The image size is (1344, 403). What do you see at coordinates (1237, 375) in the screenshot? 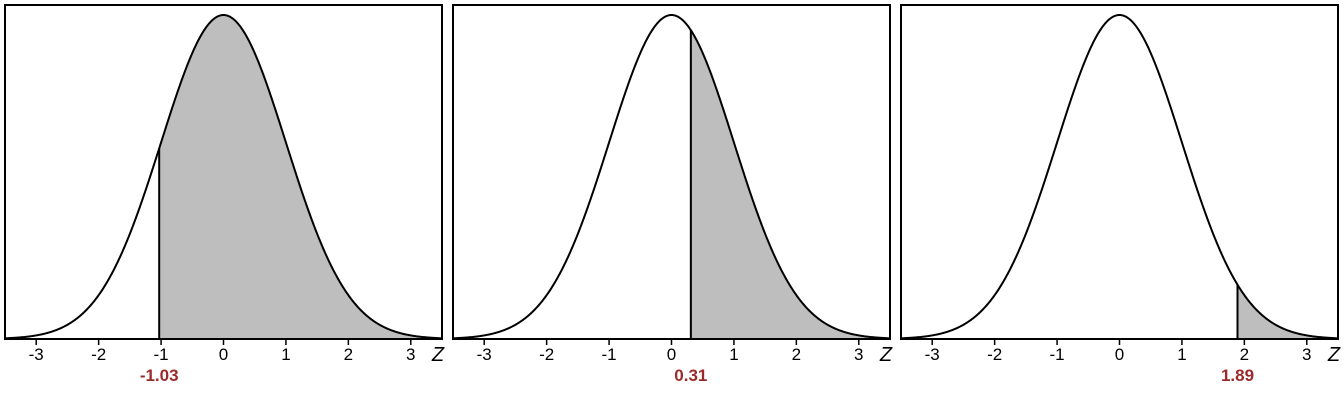
I see `cutoff-label: 1.89` at bounding box center [1237, 375].